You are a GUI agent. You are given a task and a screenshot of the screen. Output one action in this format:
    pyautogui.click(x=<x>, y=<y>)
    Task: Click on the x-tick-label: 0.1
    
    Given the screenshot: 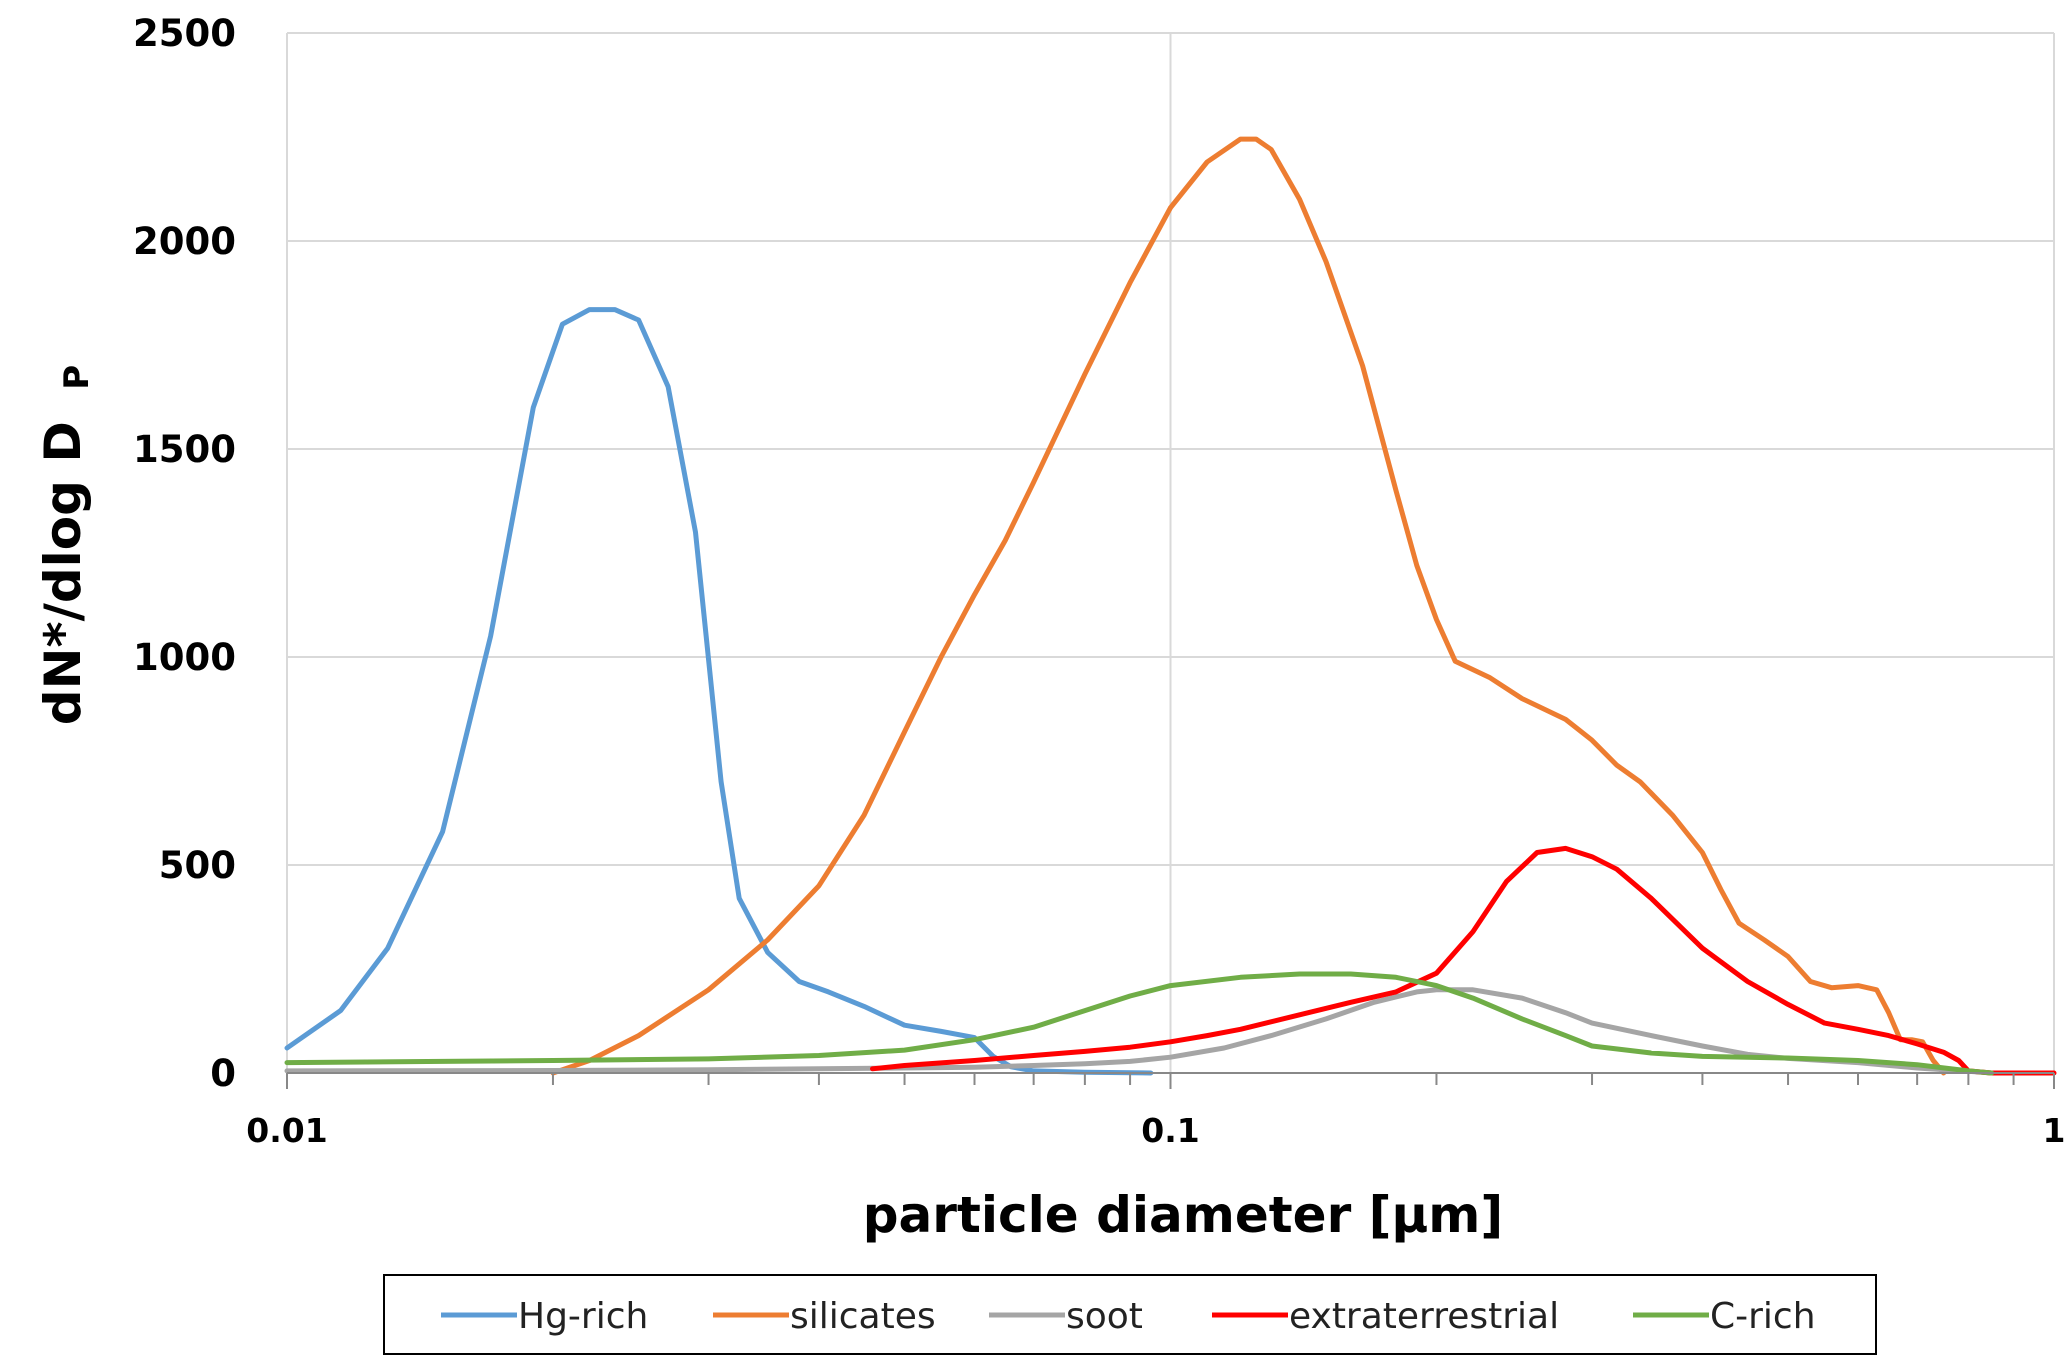 What is the action you would take?
    pyautogui.click(x=1170, y=1130)
    